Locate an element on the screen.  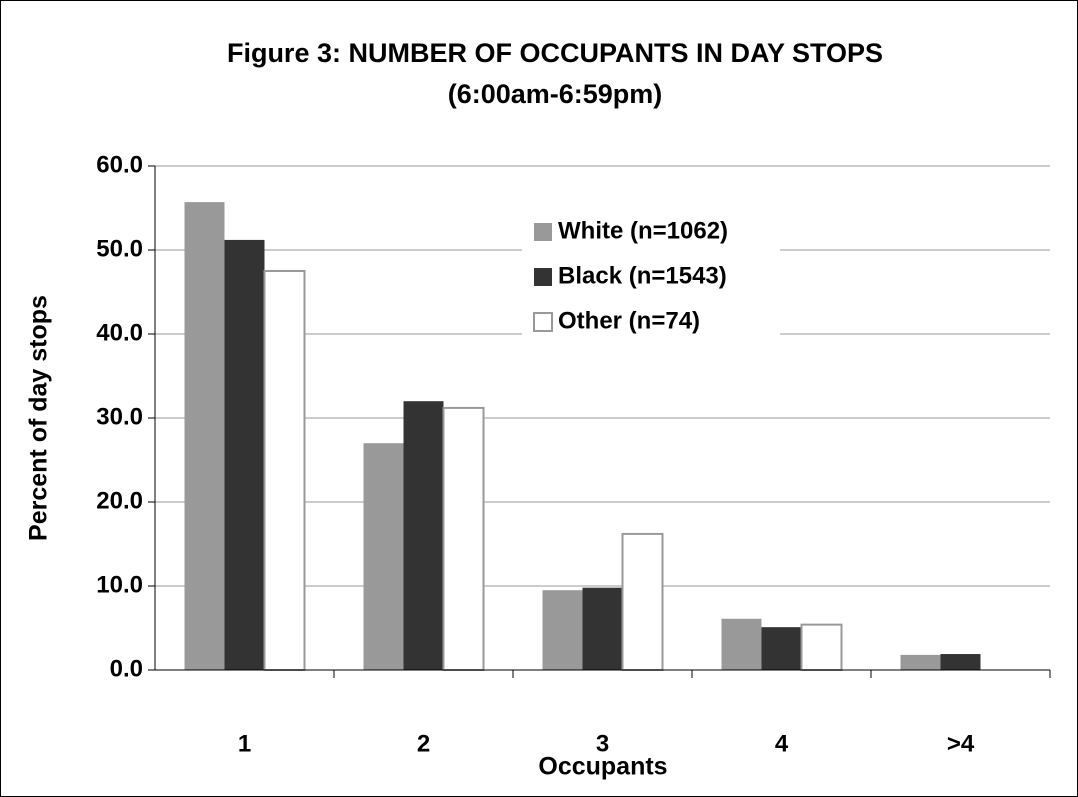
x-tick-label: 3 is located at coordinates (602, 743).